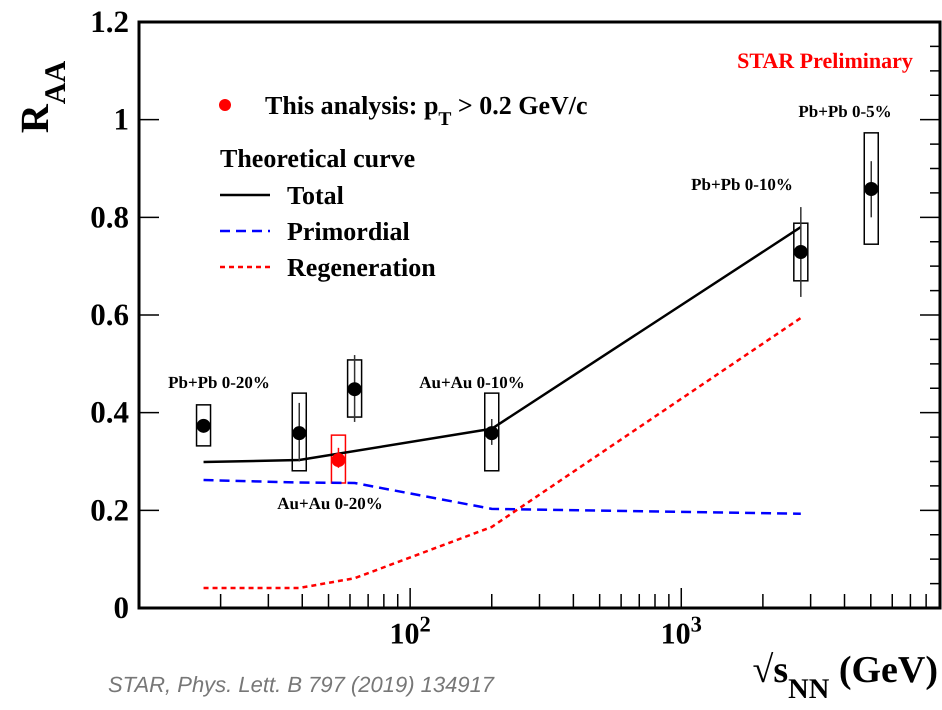  What do you see at coordinates (410, 630) in the screenshot?
I see `x-tick-label: 10$^{2}$` at bounding box center [410, 630].